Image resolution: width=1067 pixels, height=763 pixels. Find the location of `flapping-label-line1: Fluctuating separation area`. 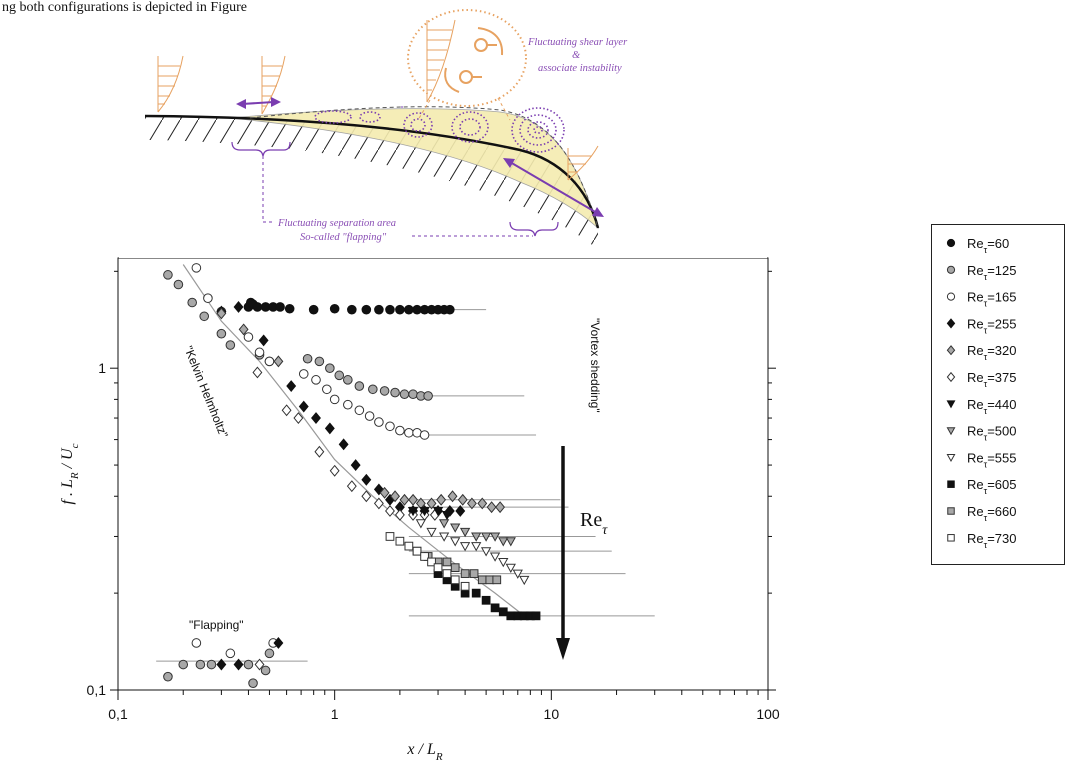

flapping-label-line1: Fluctuating separation area is located at coordinates (336, 223).